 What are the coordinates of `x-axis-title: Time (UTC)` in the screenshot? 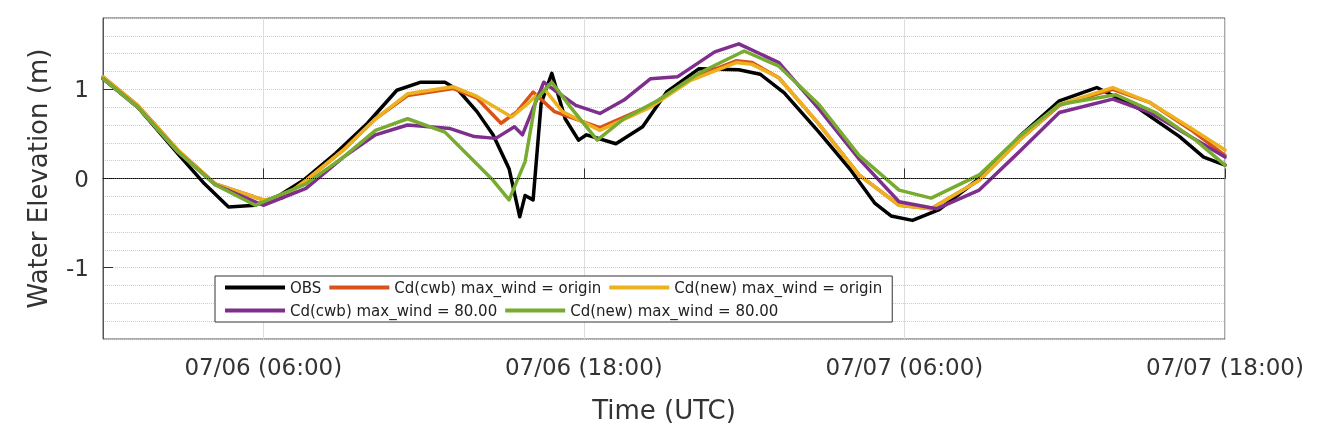 It's located at (663, 410).